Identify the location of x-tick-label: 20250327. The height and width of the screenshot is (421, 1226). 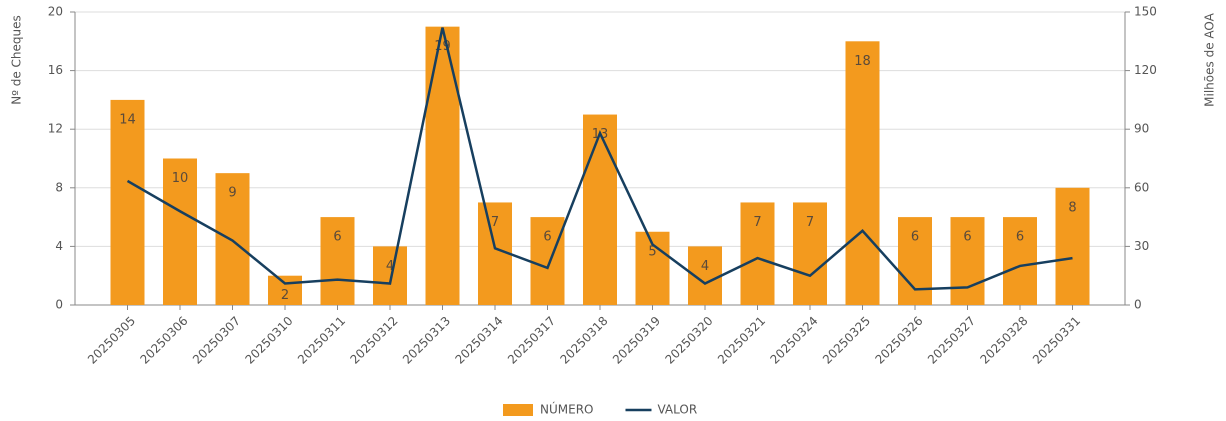
(951, 340).